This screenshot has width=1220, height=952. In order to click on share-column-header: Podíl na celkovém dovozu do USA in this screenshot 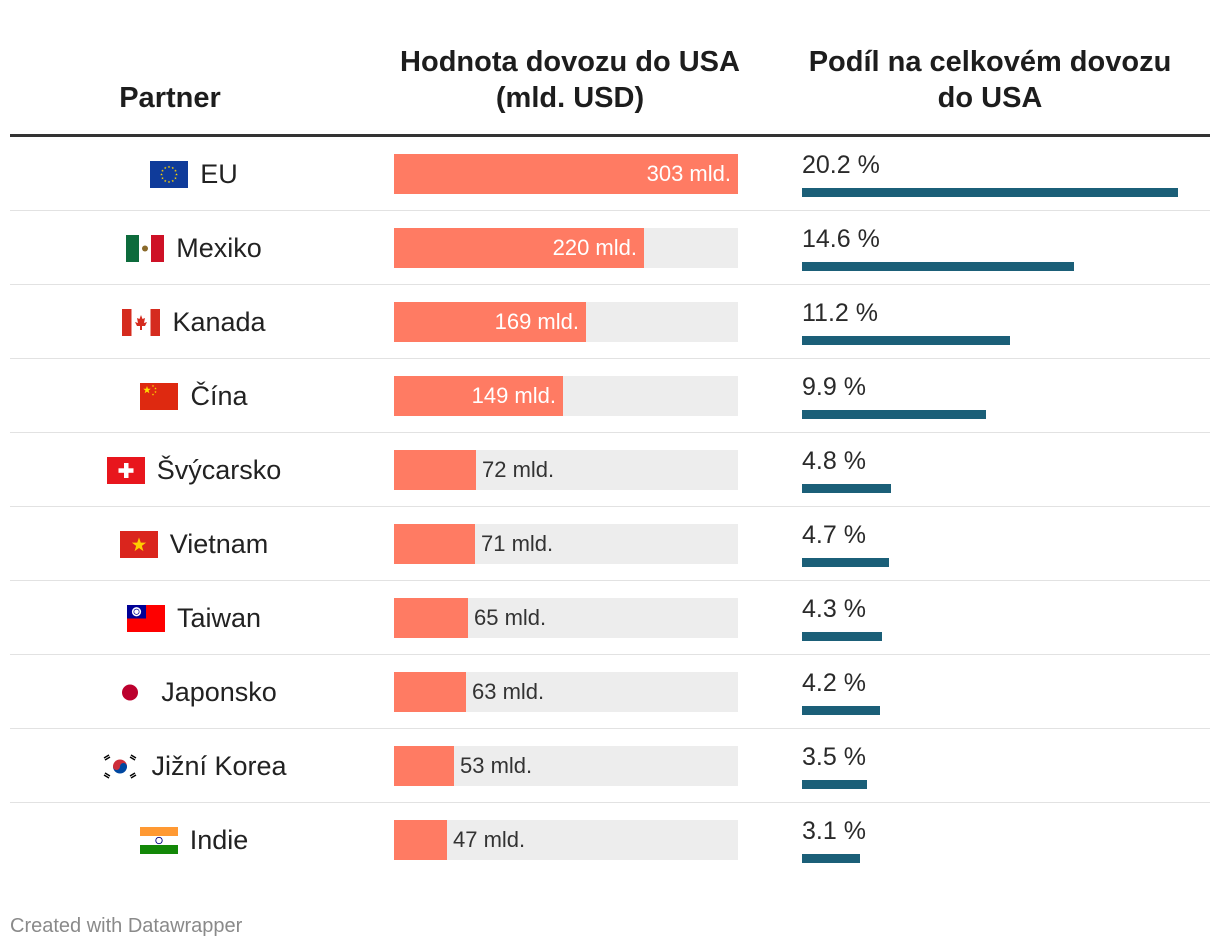, I will do `click(990, 80)`.